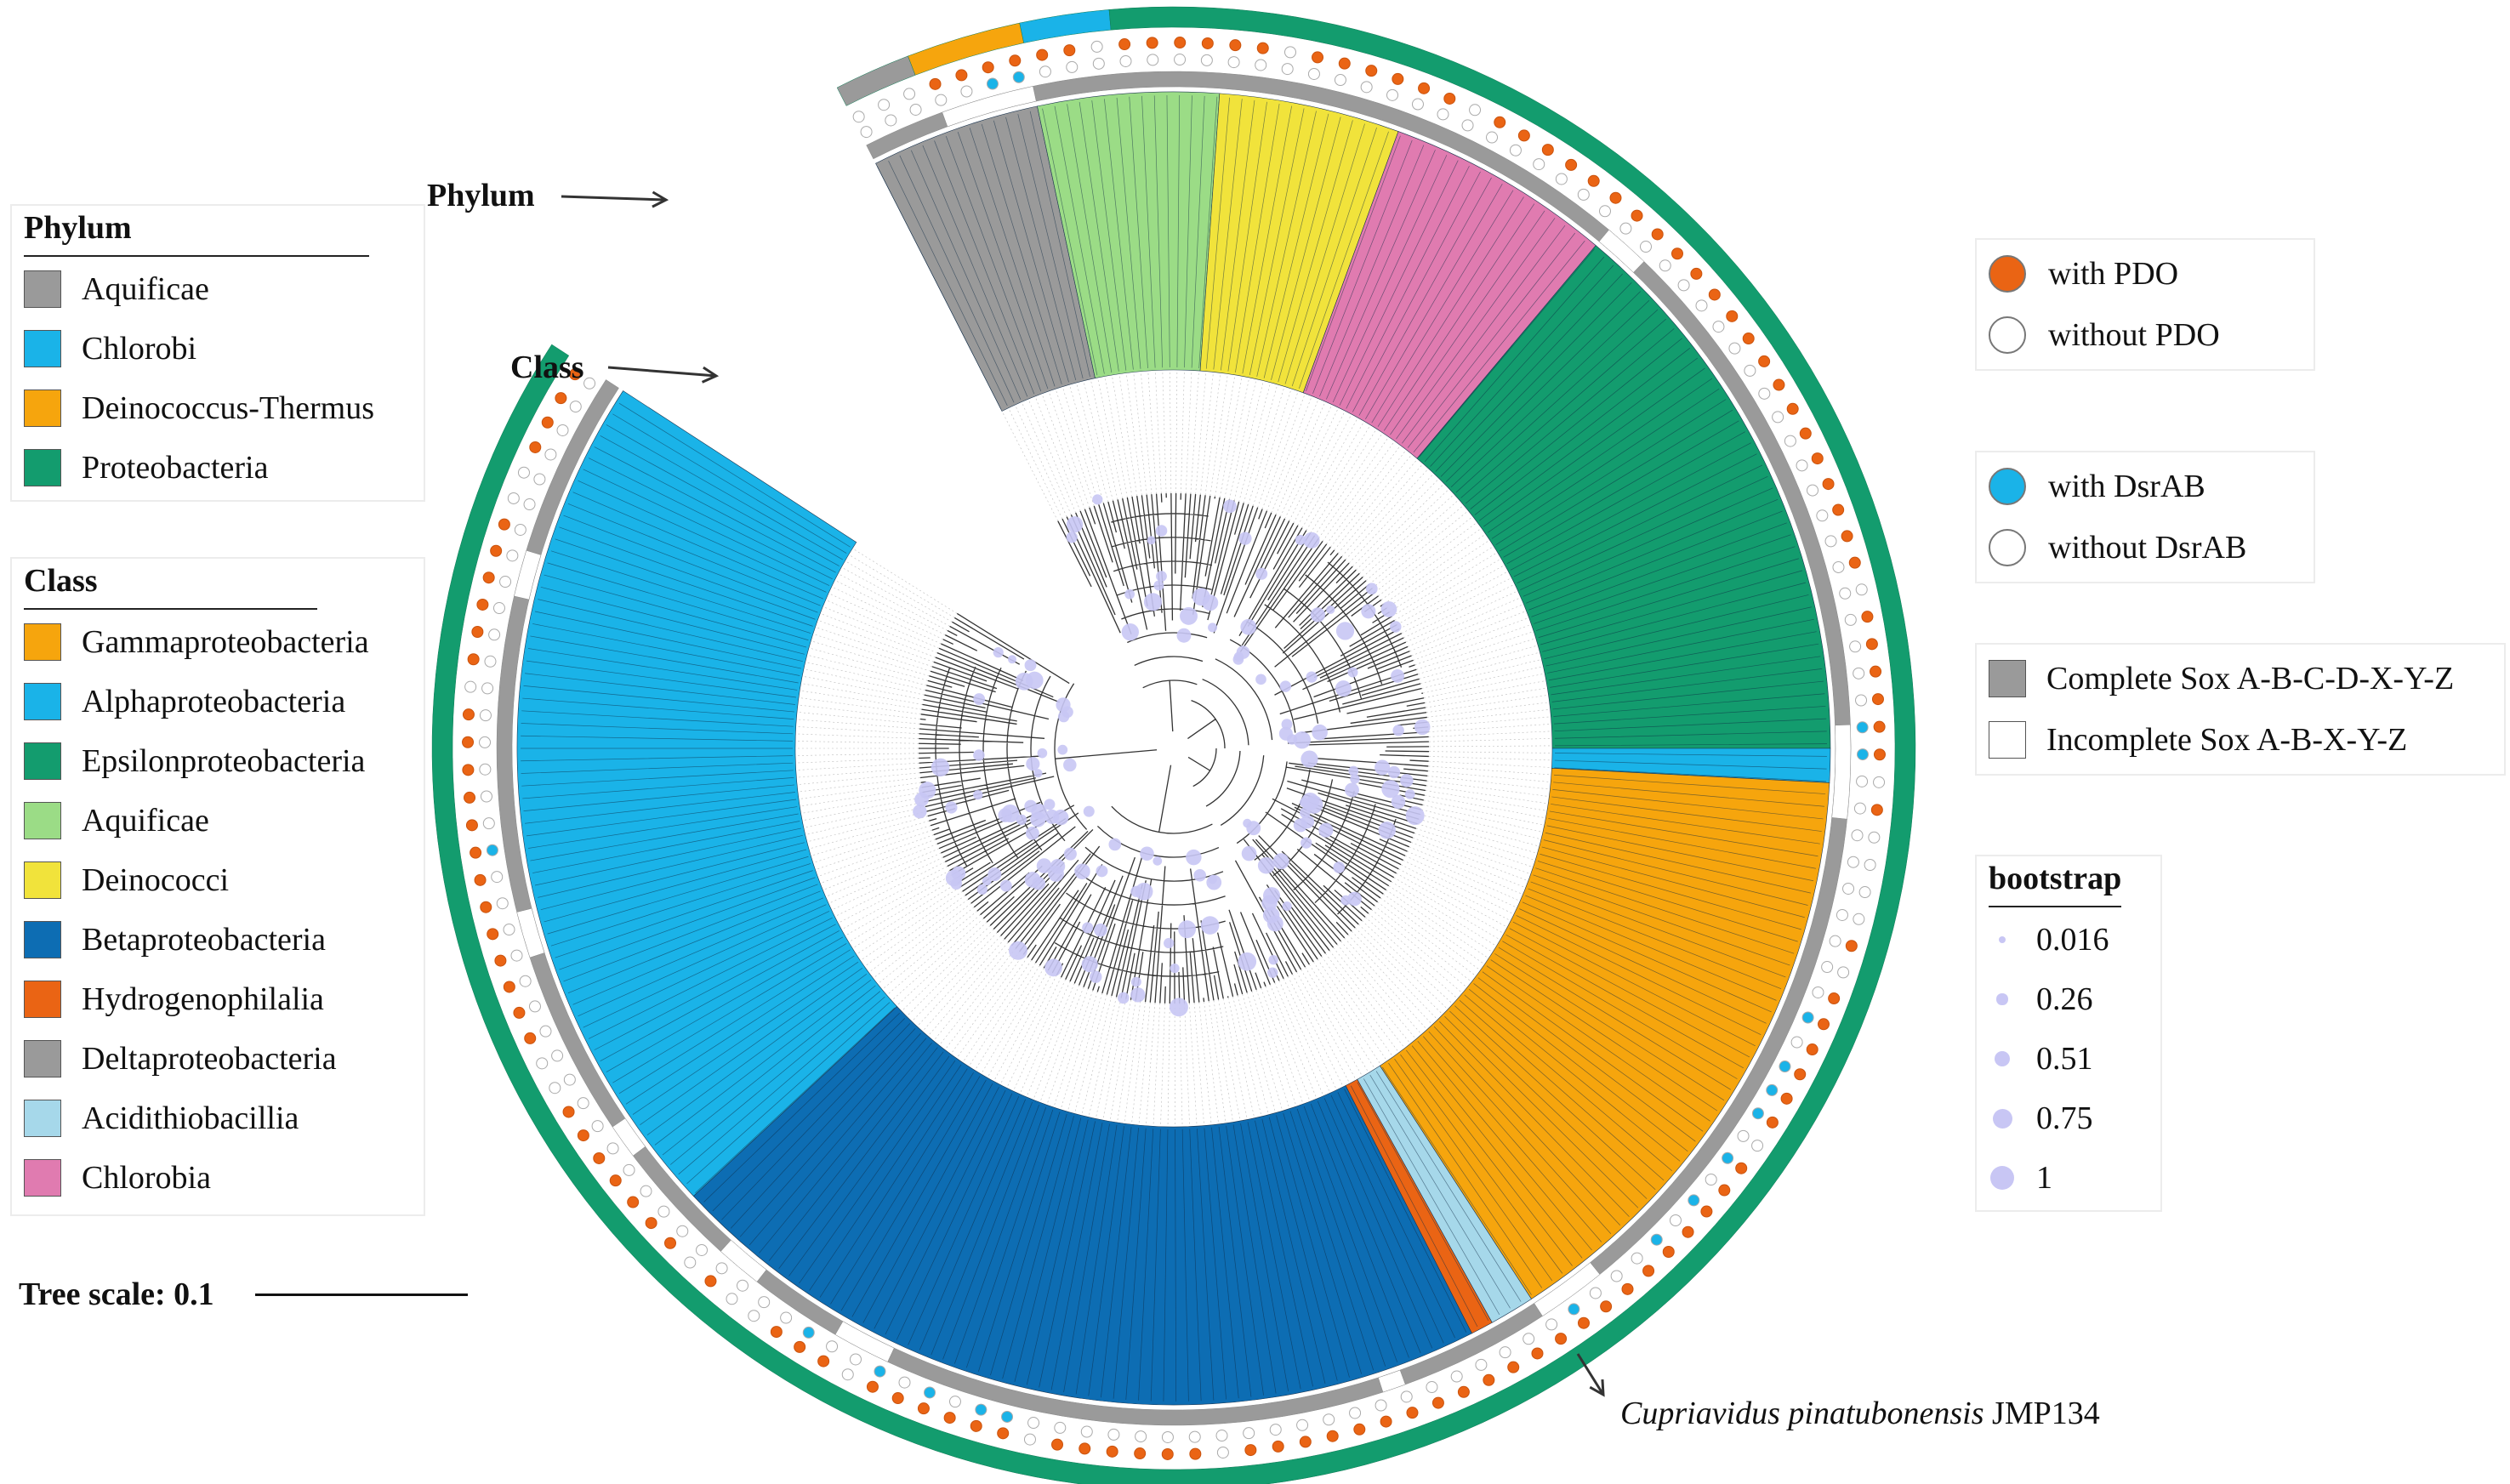 The image size is (2510, 1484). Describe the element at coordinates (2002, 1118) in the screenshot. I see `bootstrap-dot` at that location.